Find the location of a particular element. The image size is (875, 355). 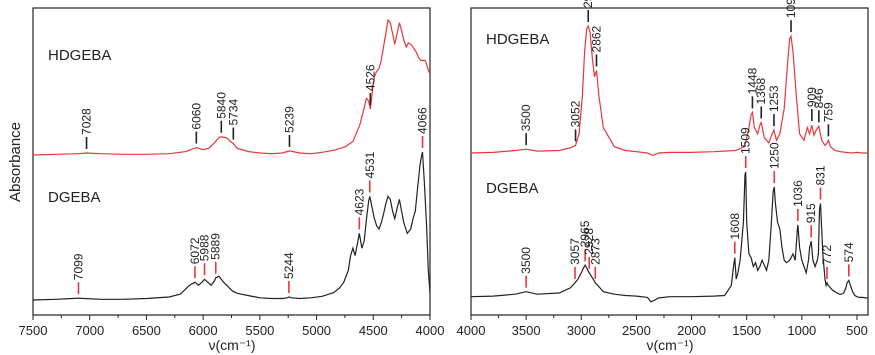

peak-label: 4531 is located at coordinates (370, 164).